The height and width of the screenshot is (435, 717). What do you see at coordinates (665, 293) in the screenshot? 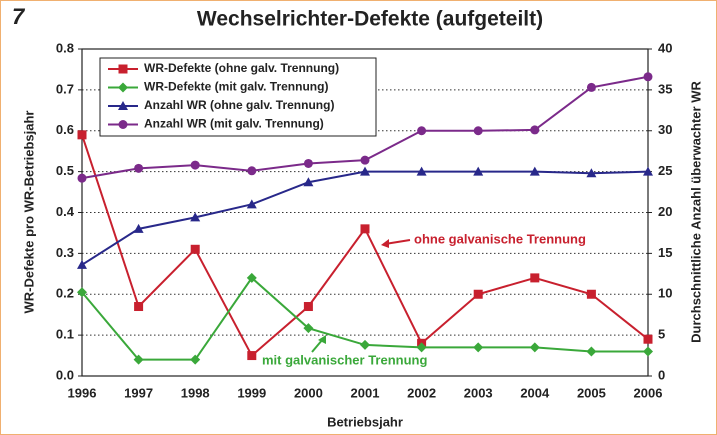
I see `y2-tick-label: 10` at bounding box center [665, 293].